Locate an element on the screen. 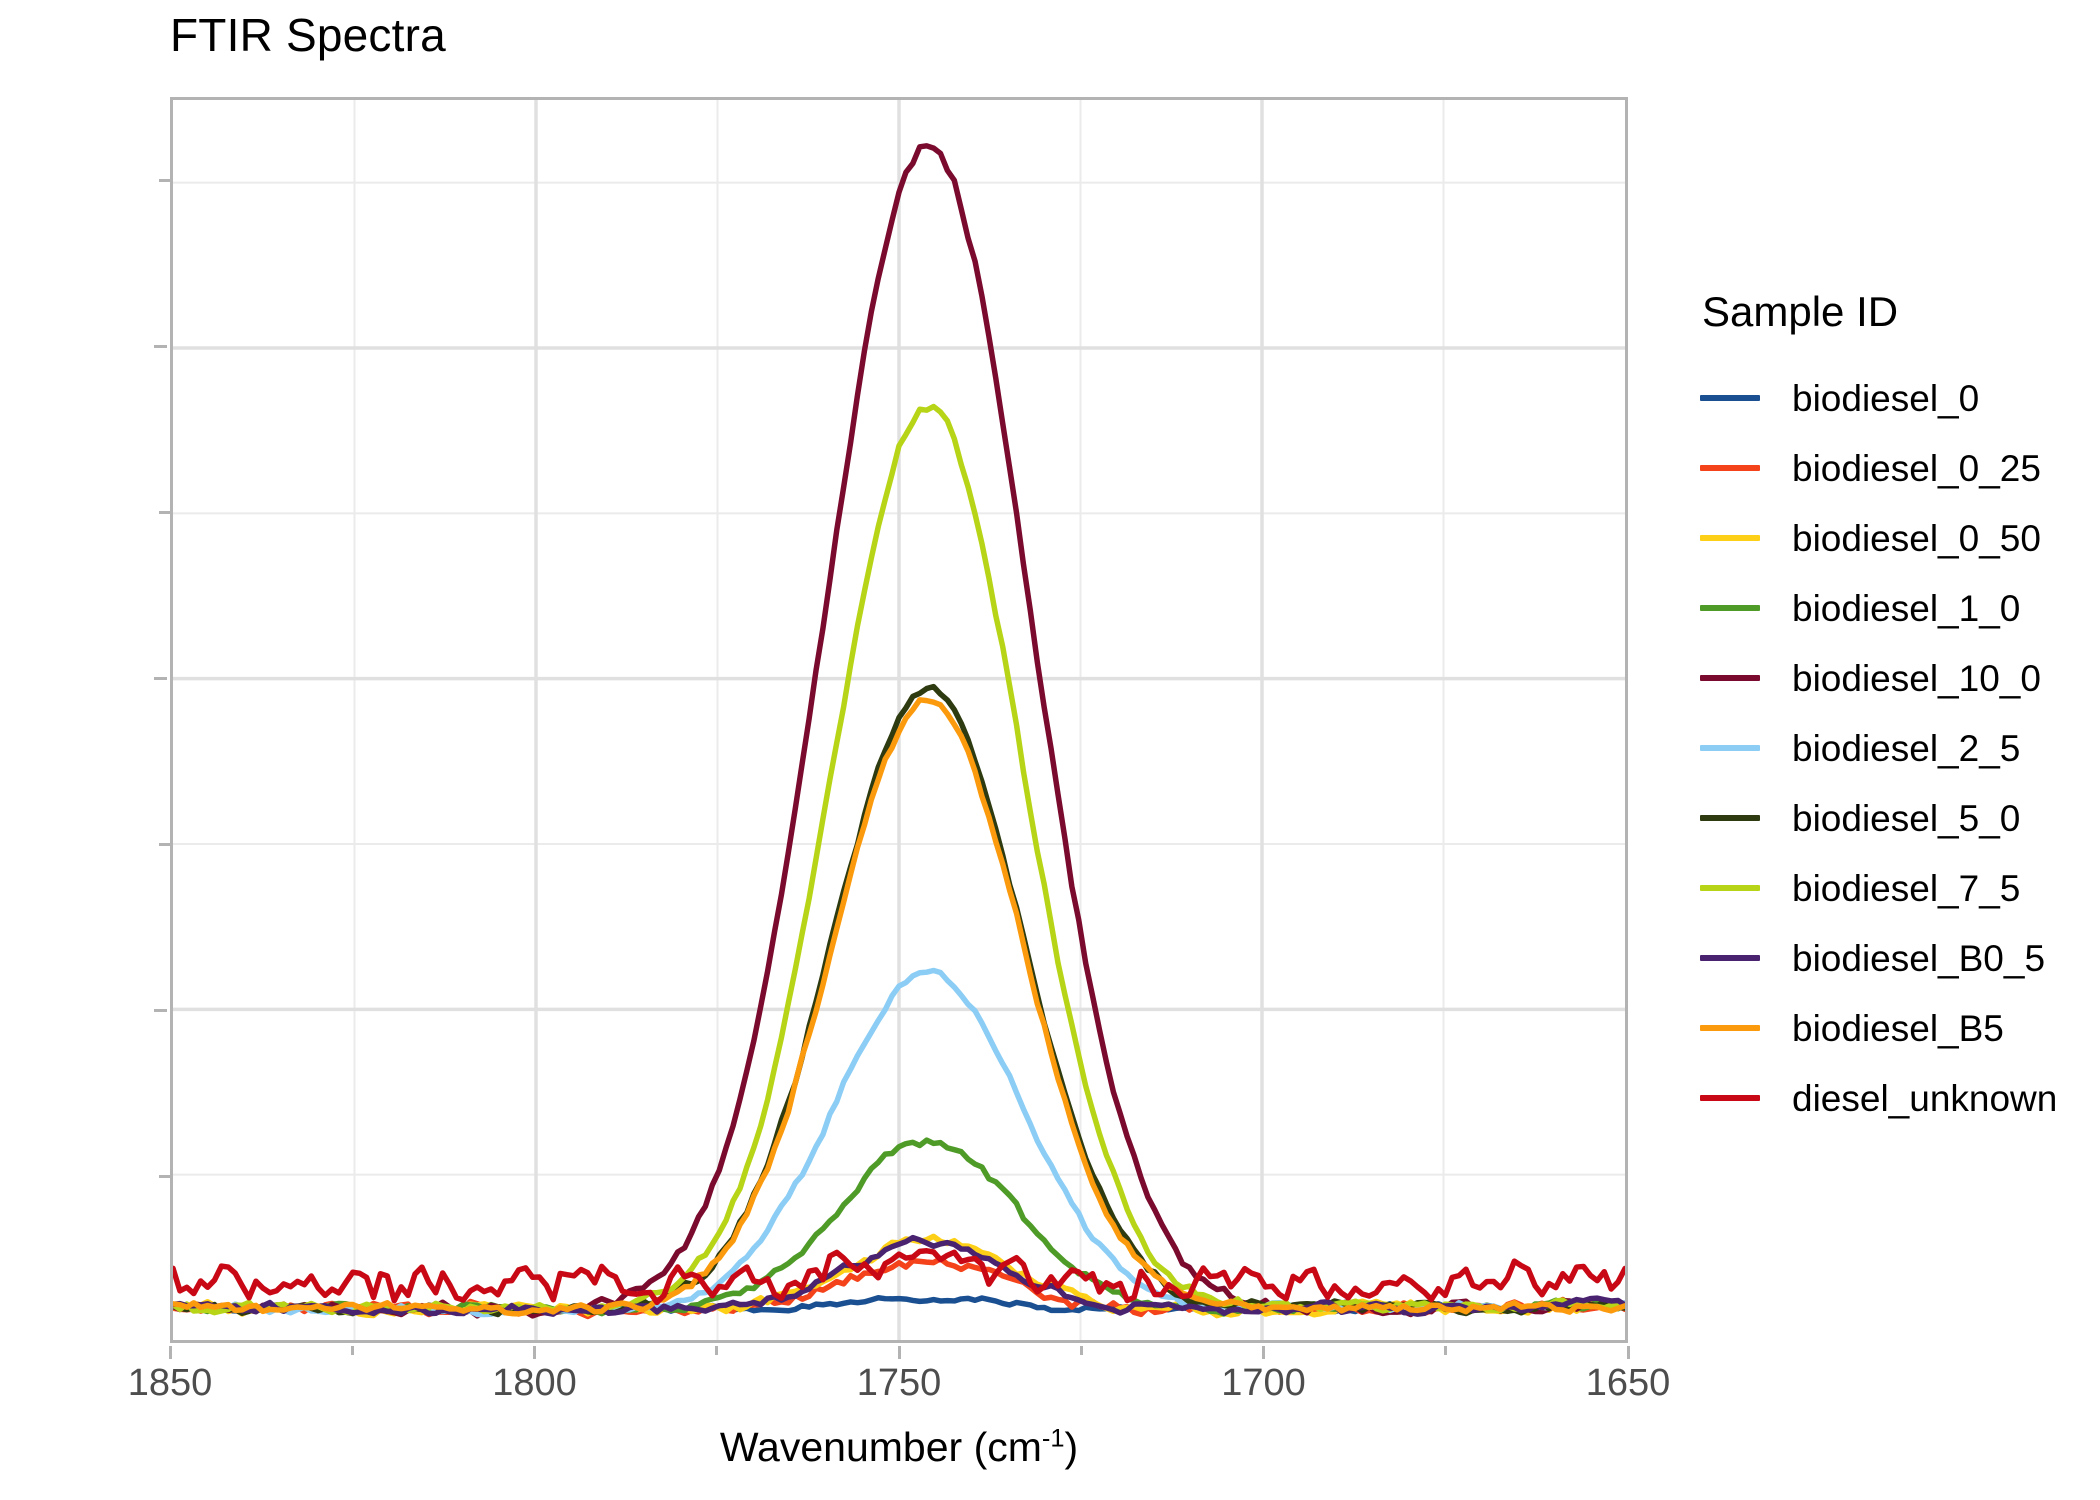 This screenshot has height=1500, width=2100. x-tick-label: 1700 is located at coordinates (1263, 1383).